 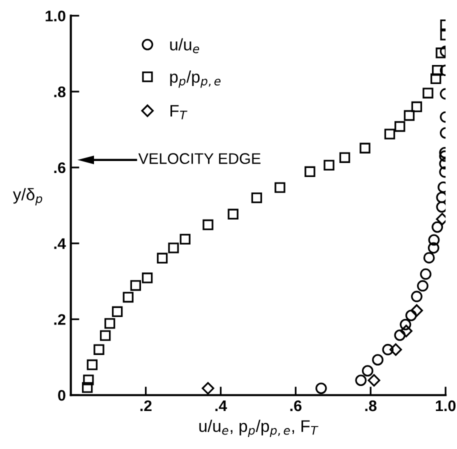 What do you see at coordinates (371, 406) in the screenshot?
I see `x-tick-label: .8` at bounding box center [371, 406].